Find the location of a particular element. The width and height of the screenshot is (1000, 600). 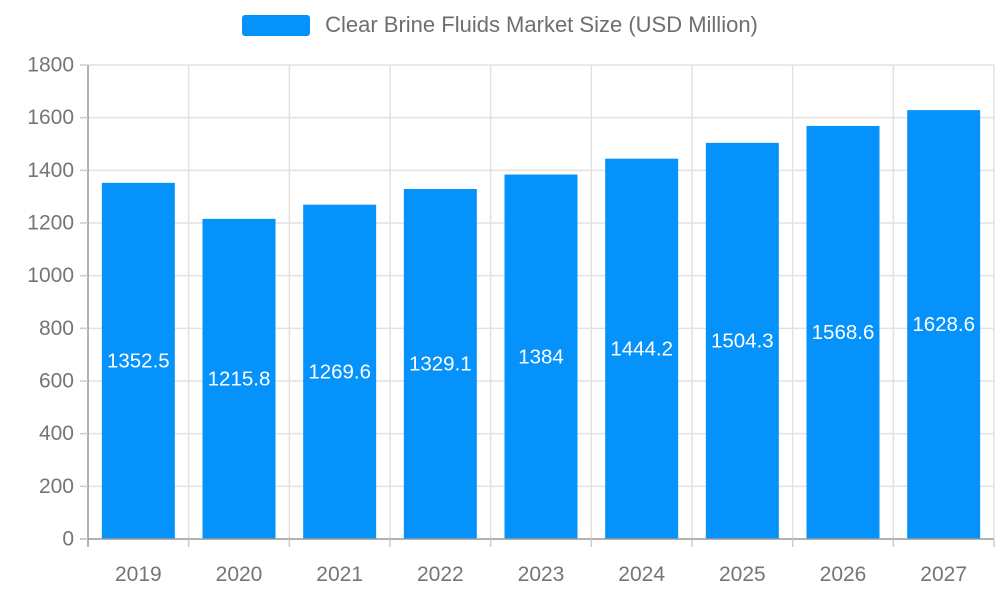

bar-2020 is located at coordinates (239, 378).